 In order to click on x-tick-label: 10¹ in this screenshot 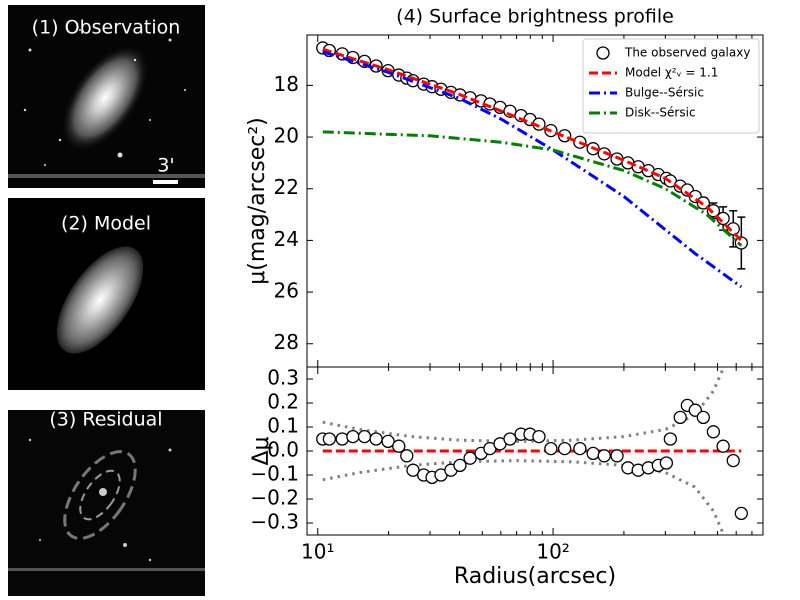, I will do `click(317, 552)`.